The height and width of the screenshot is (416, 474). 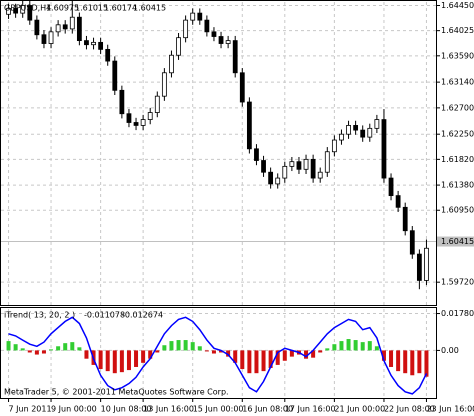 I want to click on y-tick-label: 1.63140, so click(x=457, y=82).